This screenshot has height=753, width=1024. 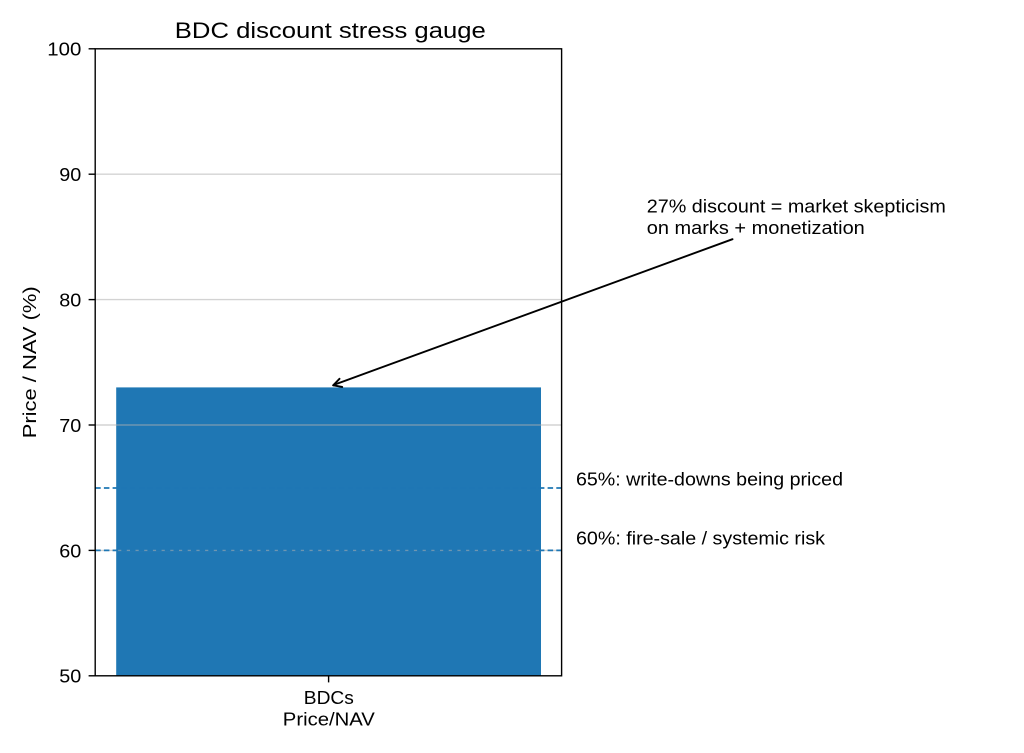 I want to click on svg-text: 90, so click(x=70, y=174).